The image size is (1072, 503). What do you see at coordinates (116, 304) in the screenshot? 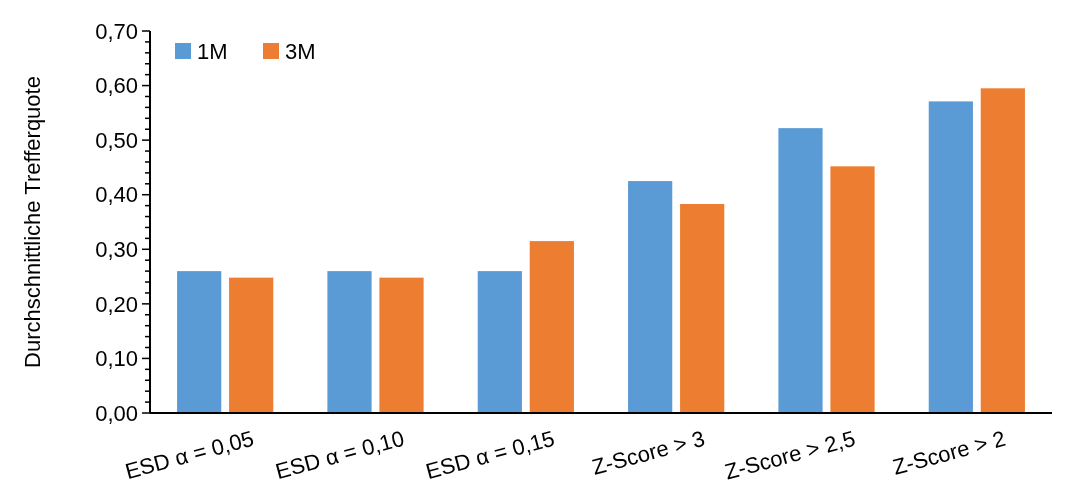
I see `y-tick-label: 0,20` at bounding box center [116, 304].